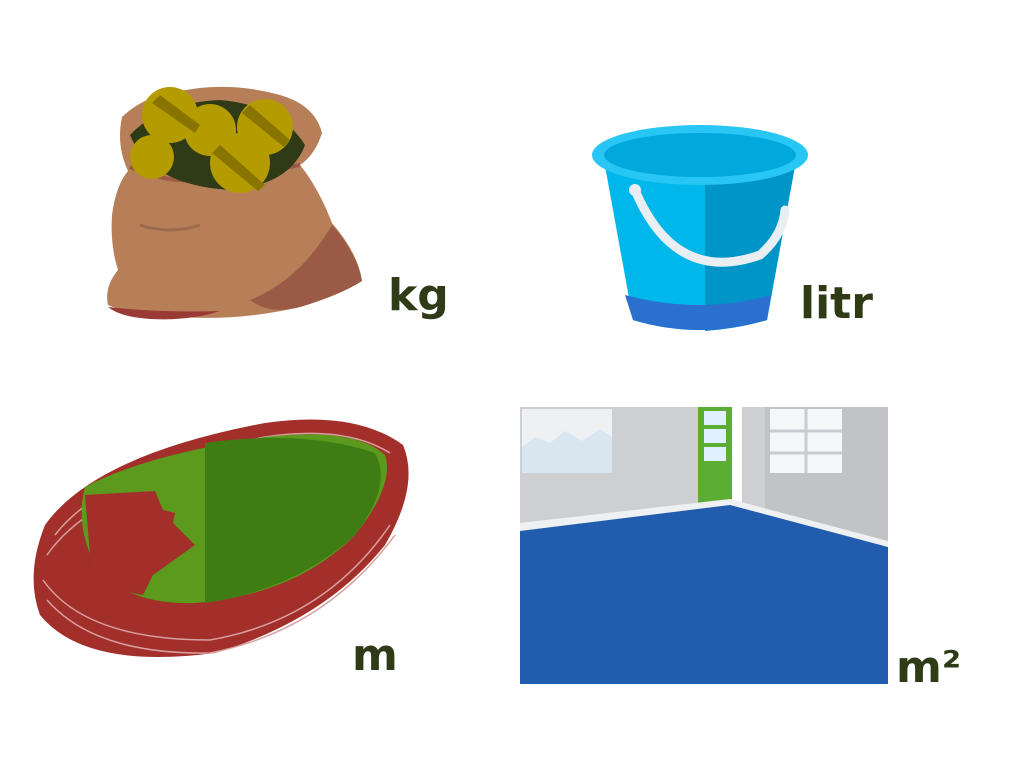 The width and height of the screenshot is (1024, 768). What do you see at coordinates (836, 303) in the screenshot?
I see `unit-label-litr: litr` at bounding box center [836, 303].